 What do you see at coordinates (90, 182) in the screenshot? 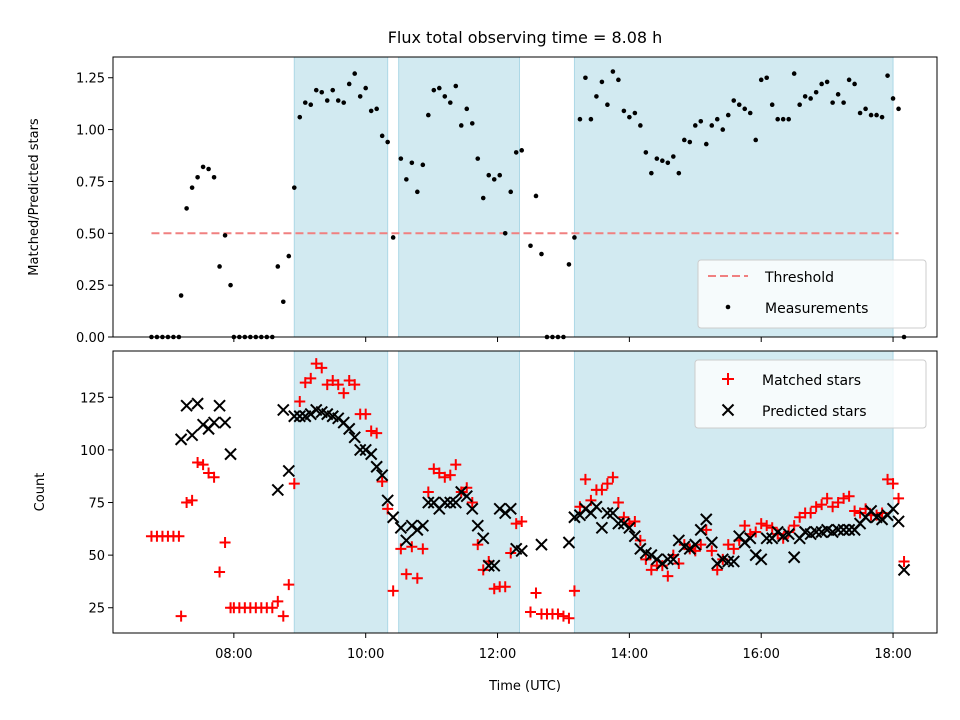
I see `ratio-ytick-label: 0.75` at bounding box center [90, 182].